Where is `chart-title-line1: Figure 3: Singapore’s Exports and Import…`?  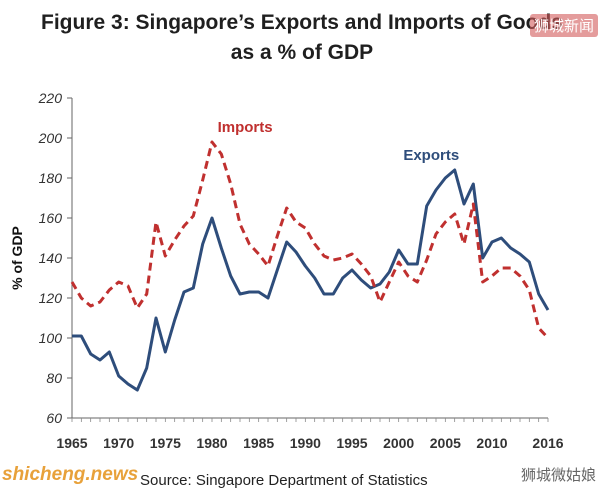
chart-title-line1: Figure 3: Singapore’s Exports and Import… is located at coordinates (302, 22).